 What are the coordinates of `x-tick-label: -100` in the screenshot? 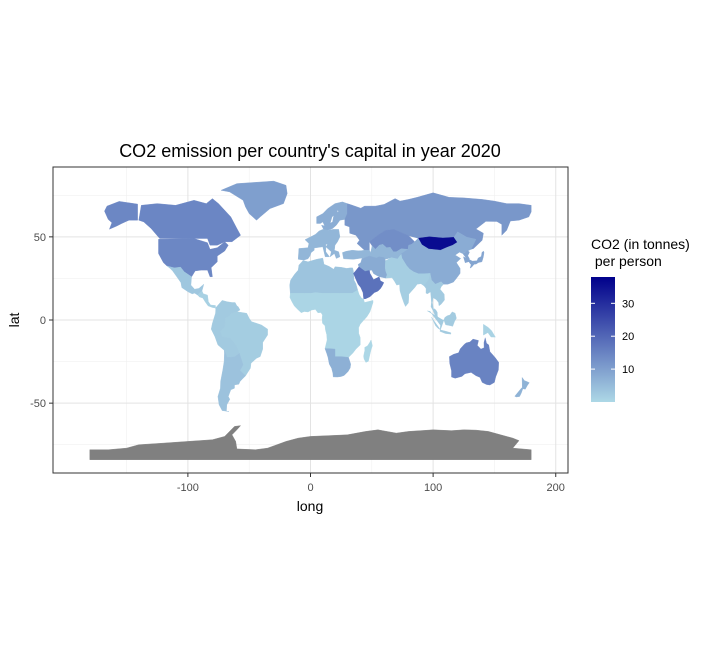 It's located at (188, 488).